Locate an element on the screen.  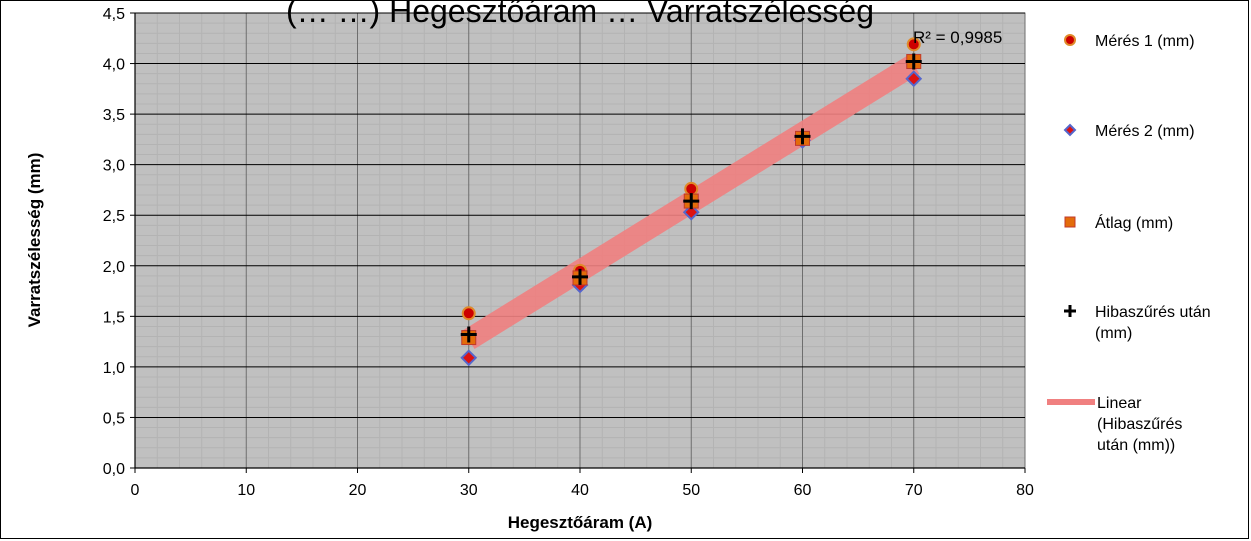
legend-label: után (mm)) is located at coordinates (1136, 445).